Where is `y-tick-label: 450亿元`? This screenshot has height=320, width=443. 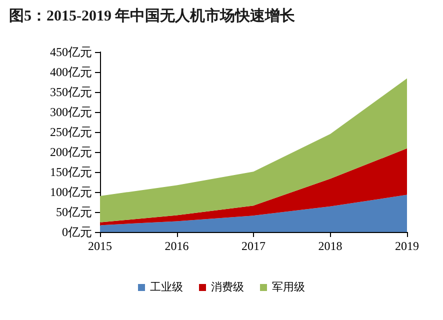
y-tick-label: 450亿元 is located at coordinates (71, 52).